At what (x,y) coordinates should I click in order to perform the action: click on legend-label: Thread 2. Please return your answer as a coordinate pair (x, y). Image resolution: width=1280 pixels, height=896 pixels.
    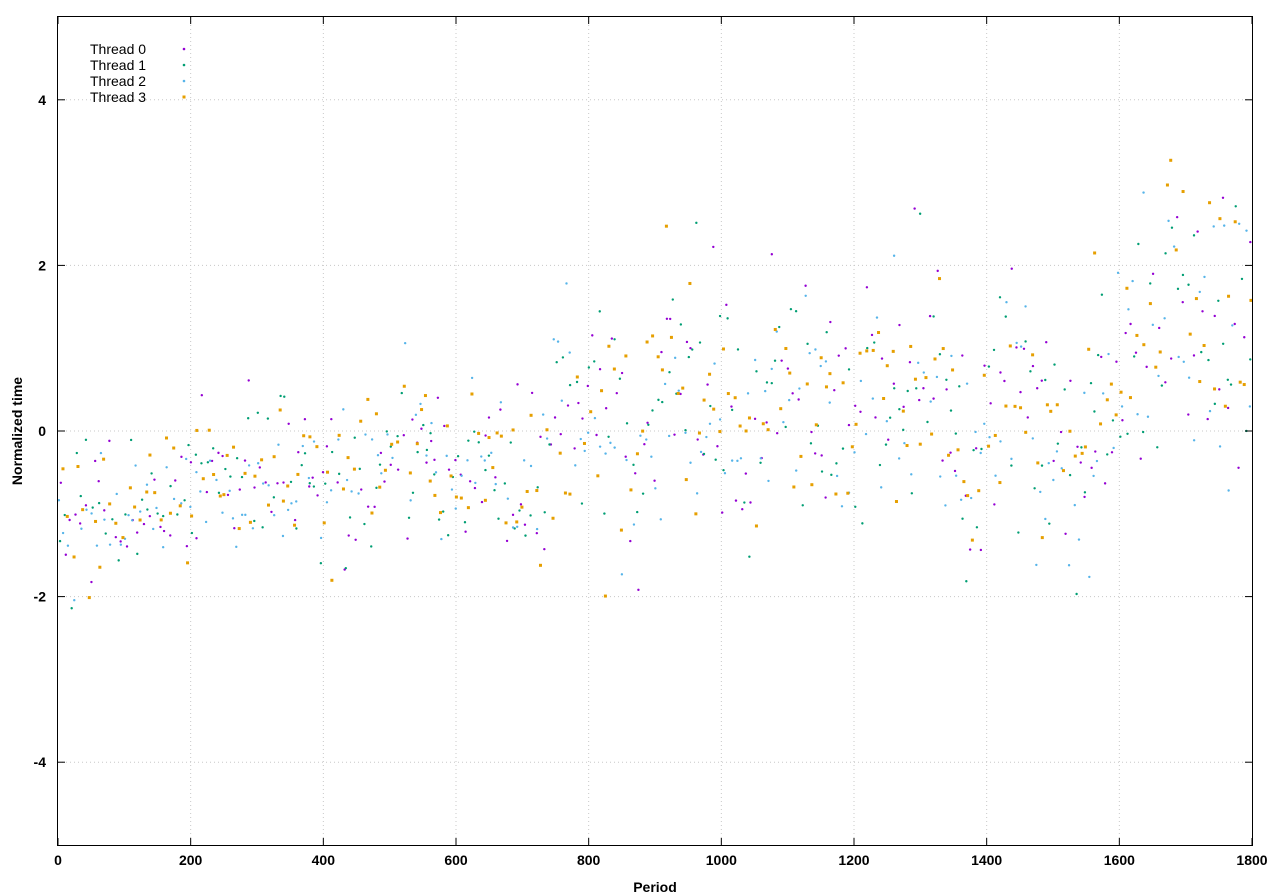
    Looking at the image, I should click on (118, 81).